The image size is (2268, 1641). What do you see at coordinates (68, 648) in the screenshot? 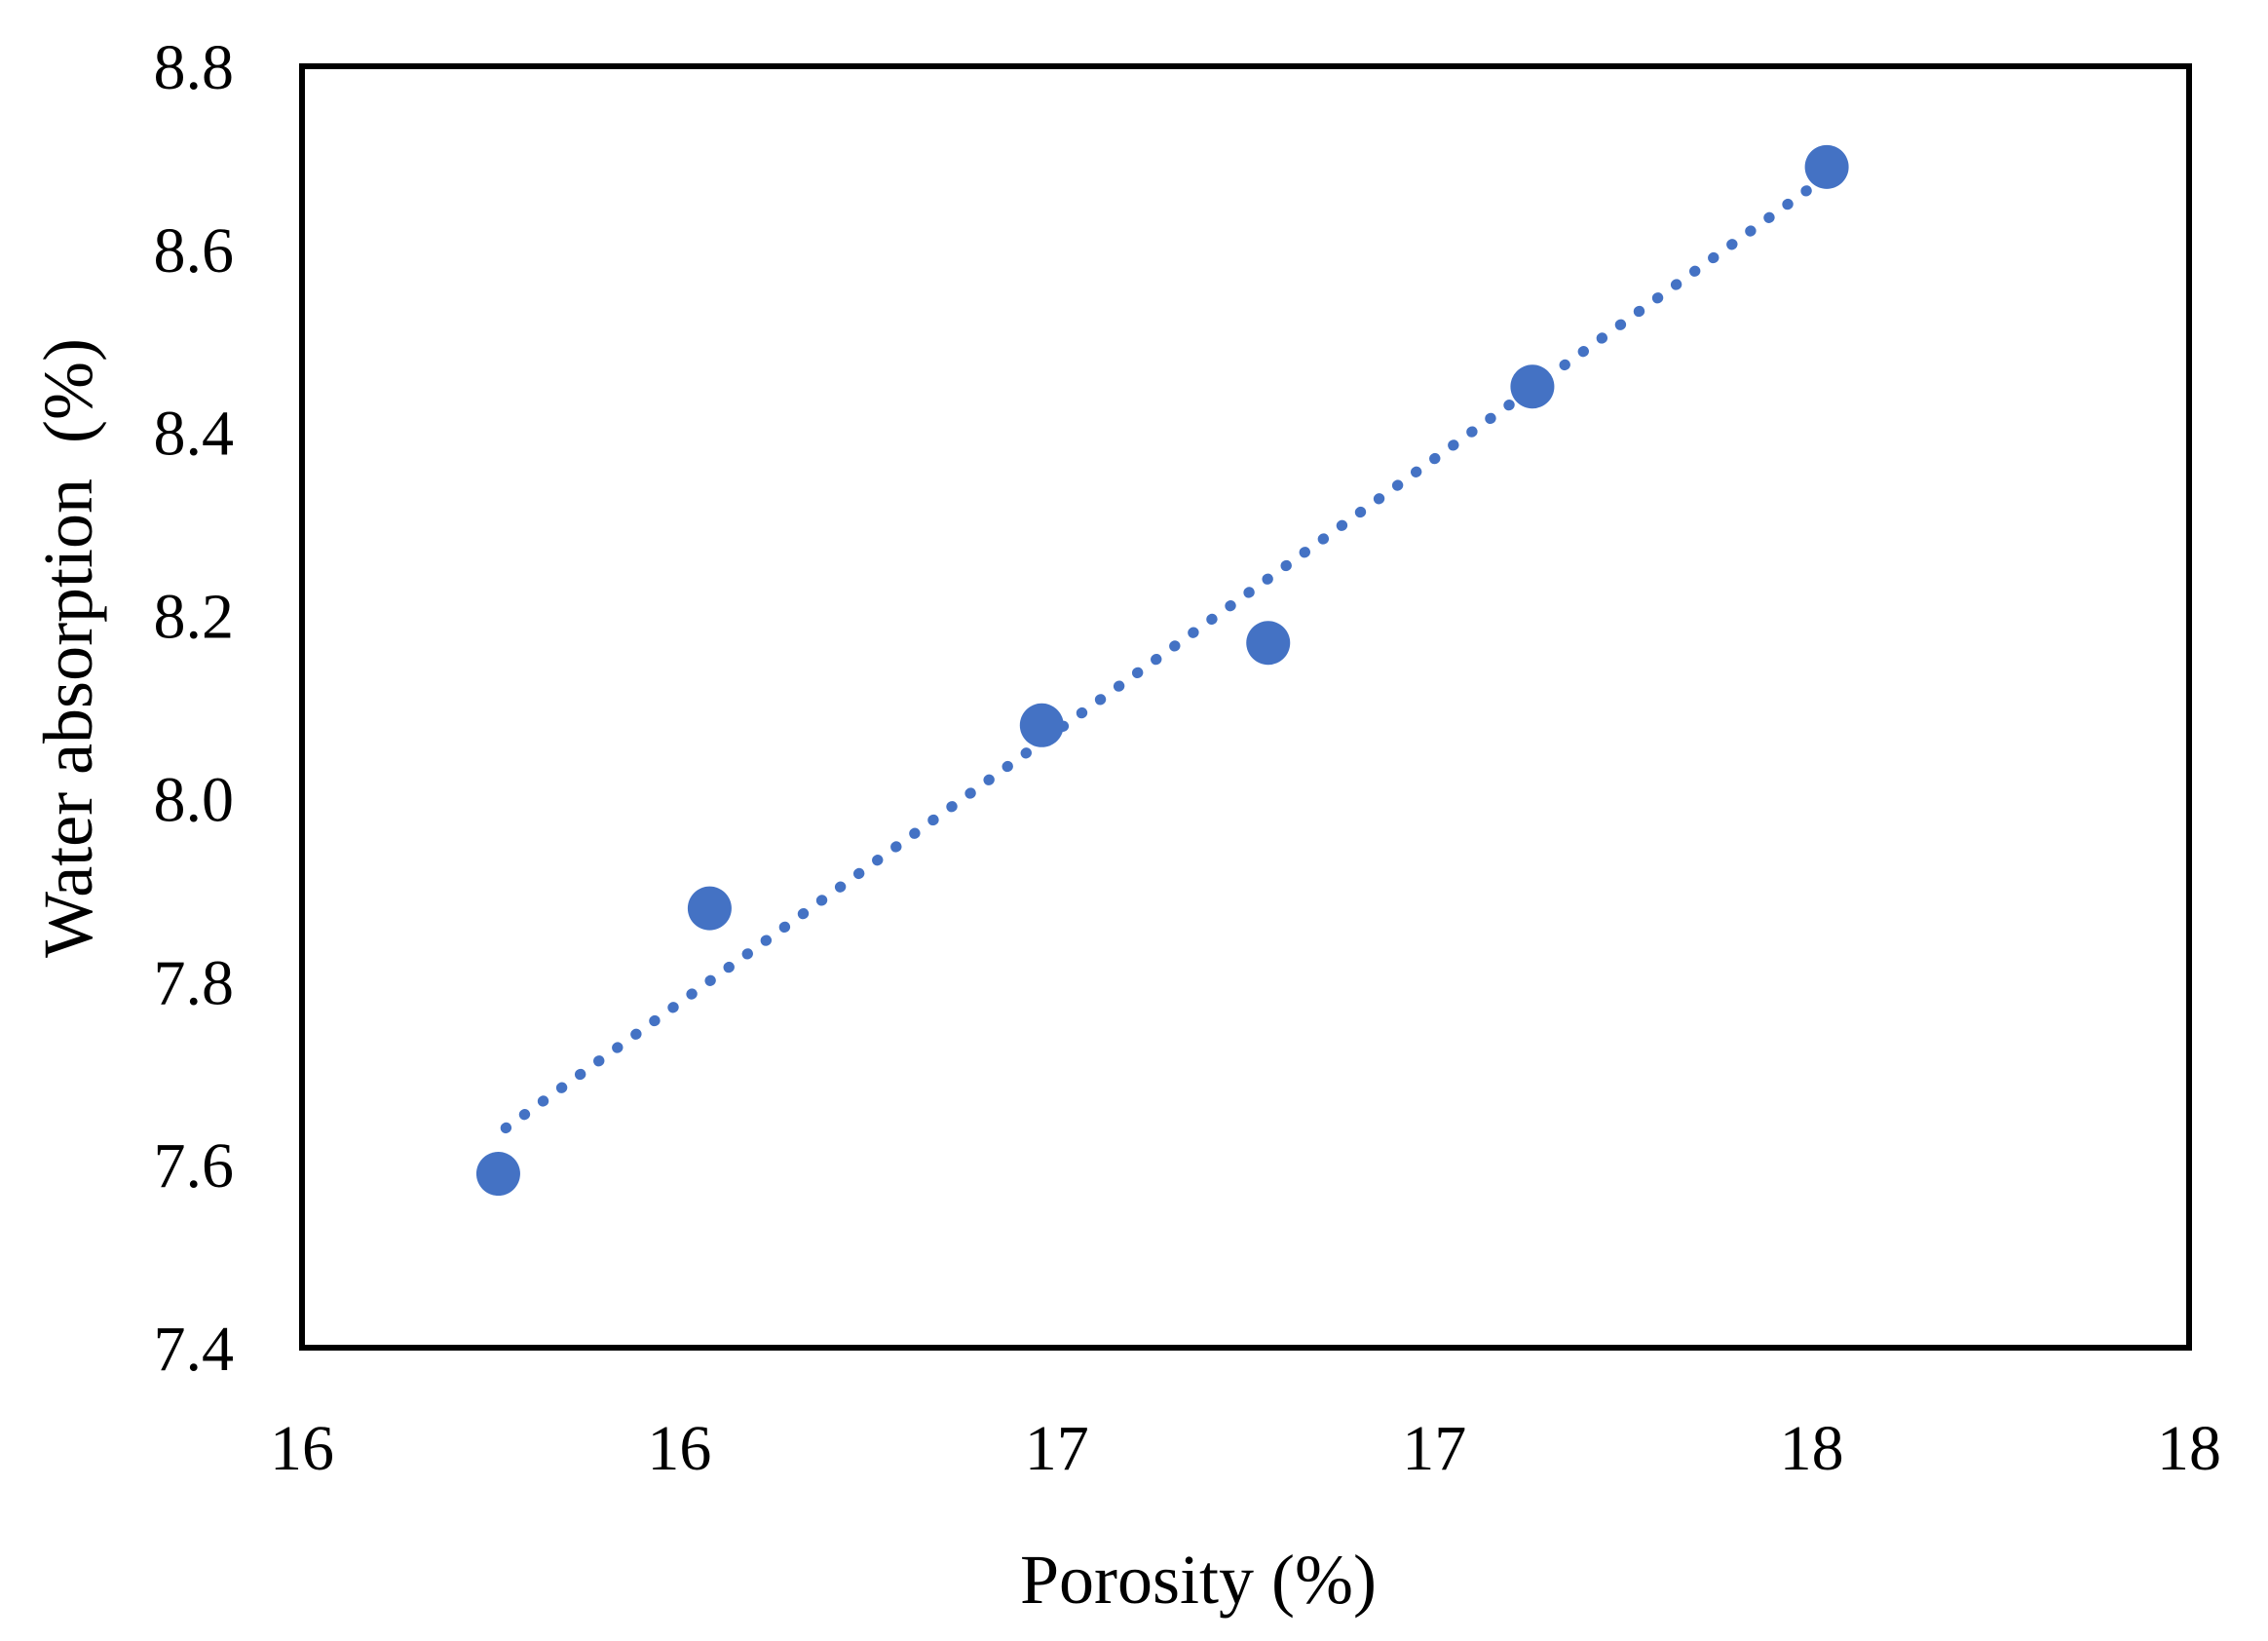
I see `y-axis-title: Water absorption (%)` at bounding box center [68, 648].